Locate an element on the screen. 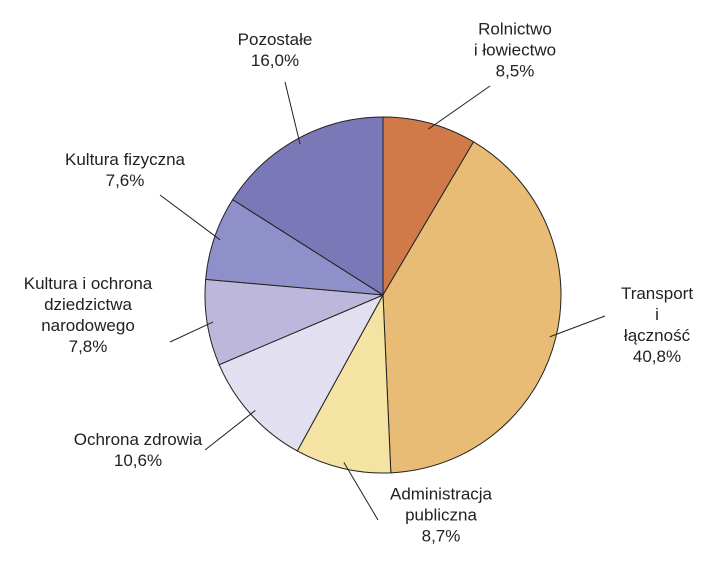  value-label: 7,8% is located at coordinates (88, 346).